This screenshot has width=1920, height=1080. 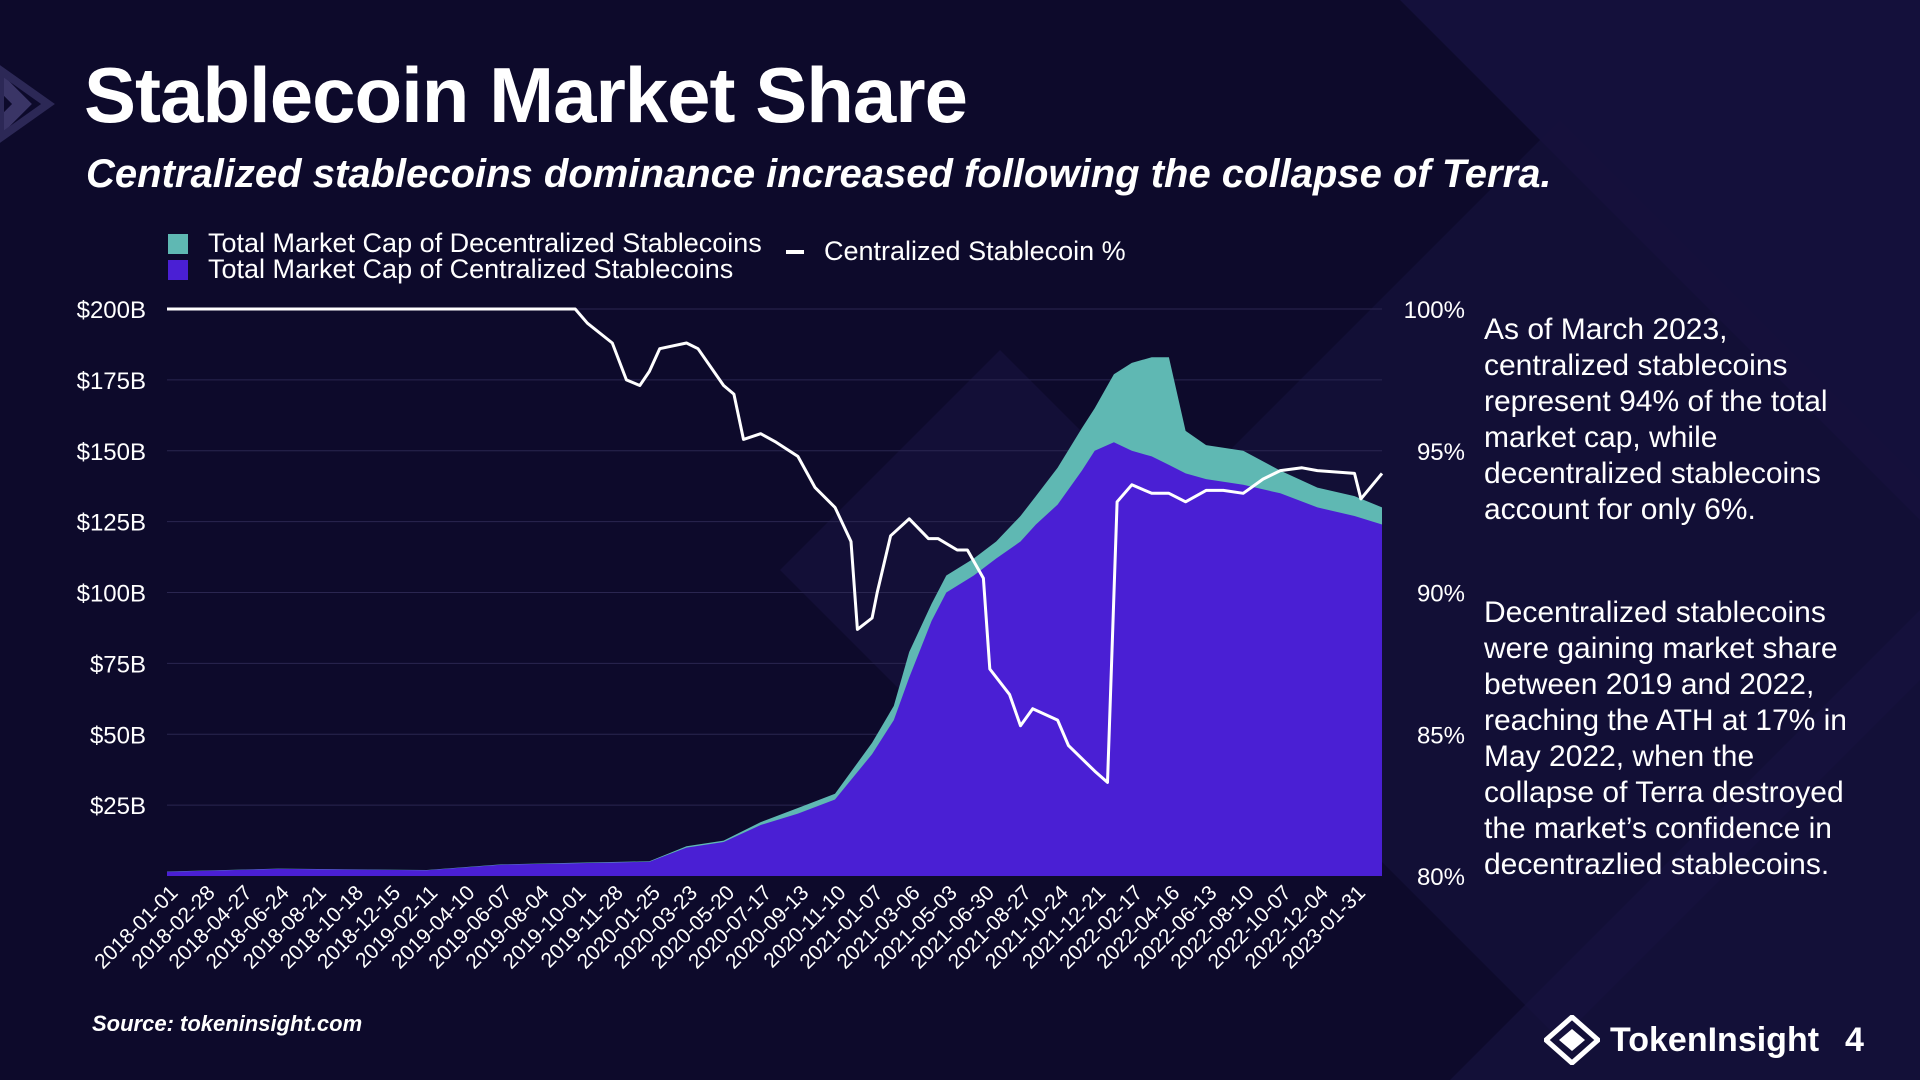 What do you see at coordinates (1854, 1039) in the screenshot?
I see `page-number: 4` at bounding box center [1854, 1039].